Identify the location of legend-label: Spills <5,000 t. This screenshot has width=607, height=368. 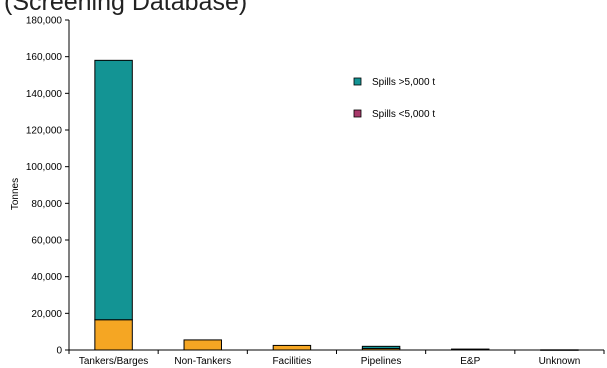
(403, 114).